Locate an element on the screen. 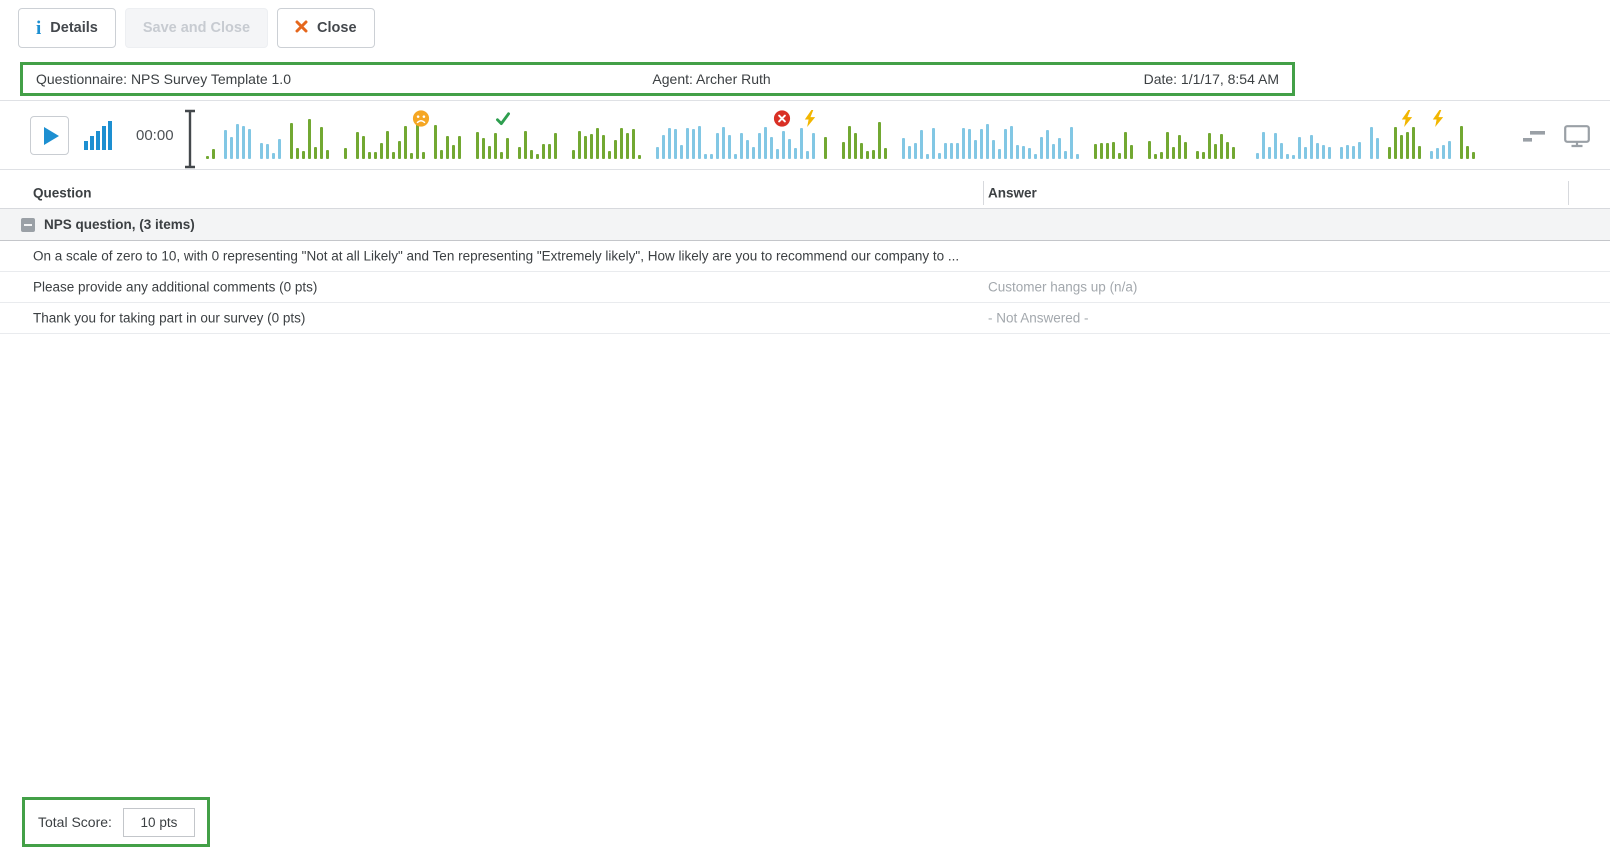  sad-face-marker-icon is located at coordinates (421, 118).